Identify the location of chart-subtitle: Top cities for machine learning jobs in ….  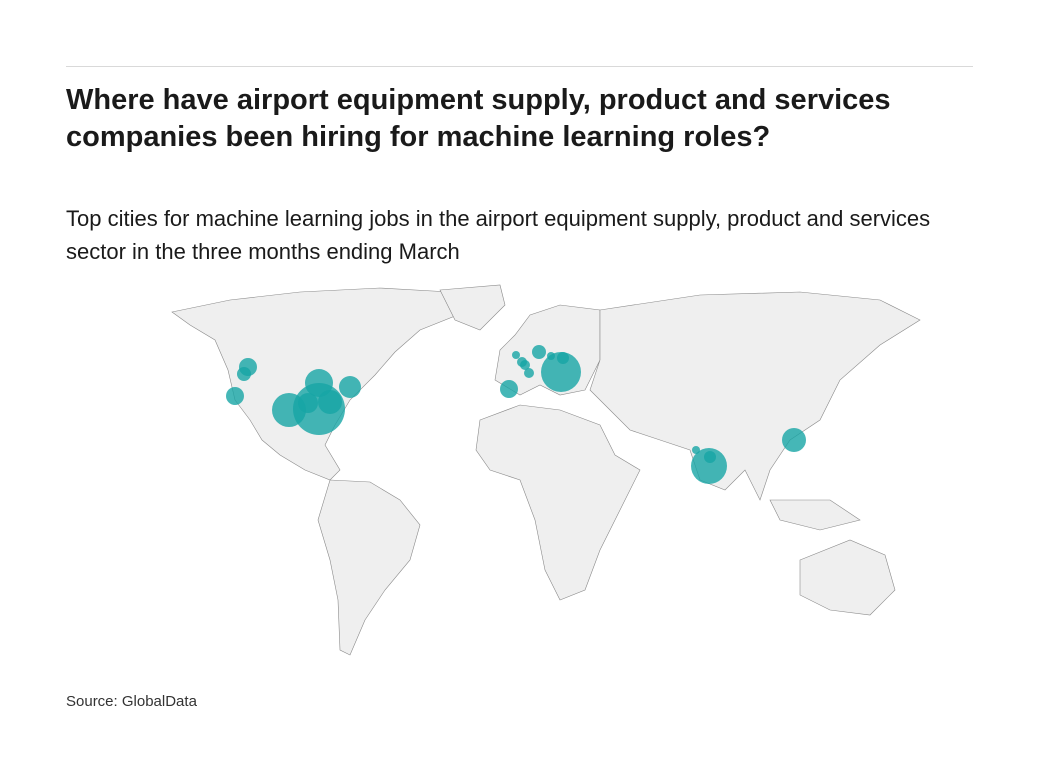
(498, 235).